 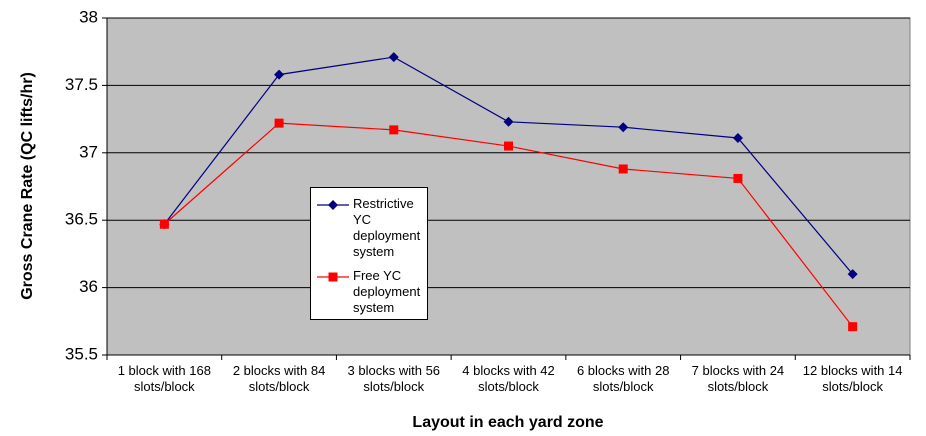 I want to click on legend-label: Restrictive YC deployment system, so click(x=387, y=227).